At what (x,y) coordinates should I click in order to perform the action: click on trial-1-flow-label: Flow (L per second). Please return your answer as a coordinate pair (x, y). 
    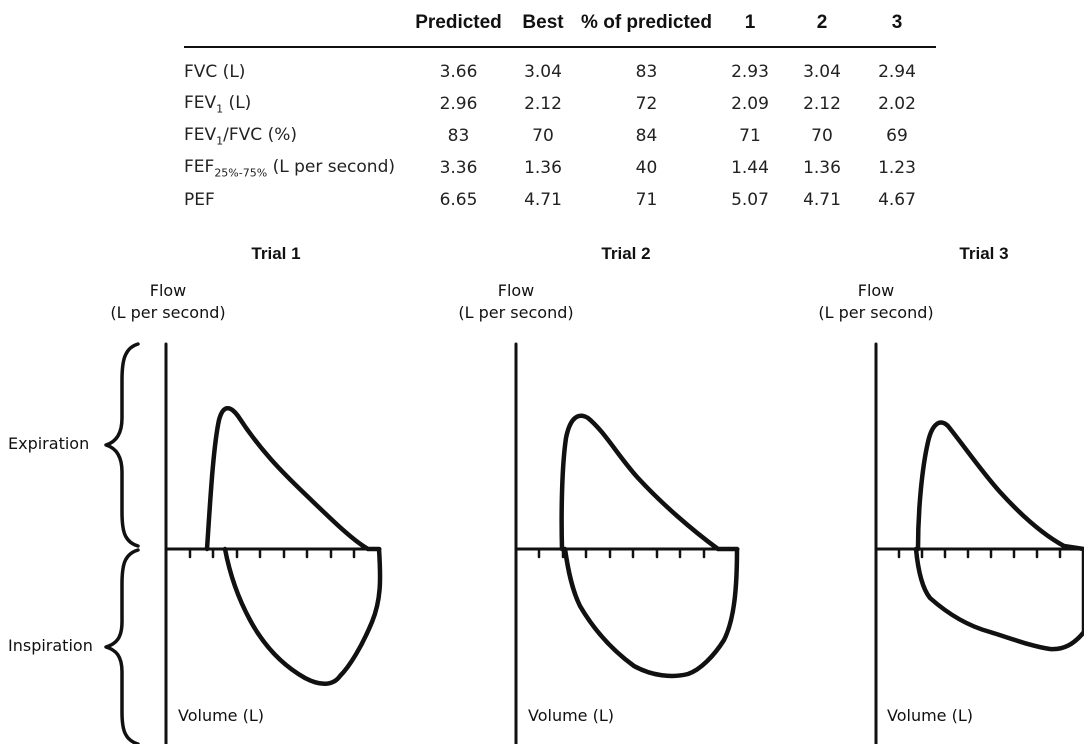
    Looking at the image, I should click on (168, 302).